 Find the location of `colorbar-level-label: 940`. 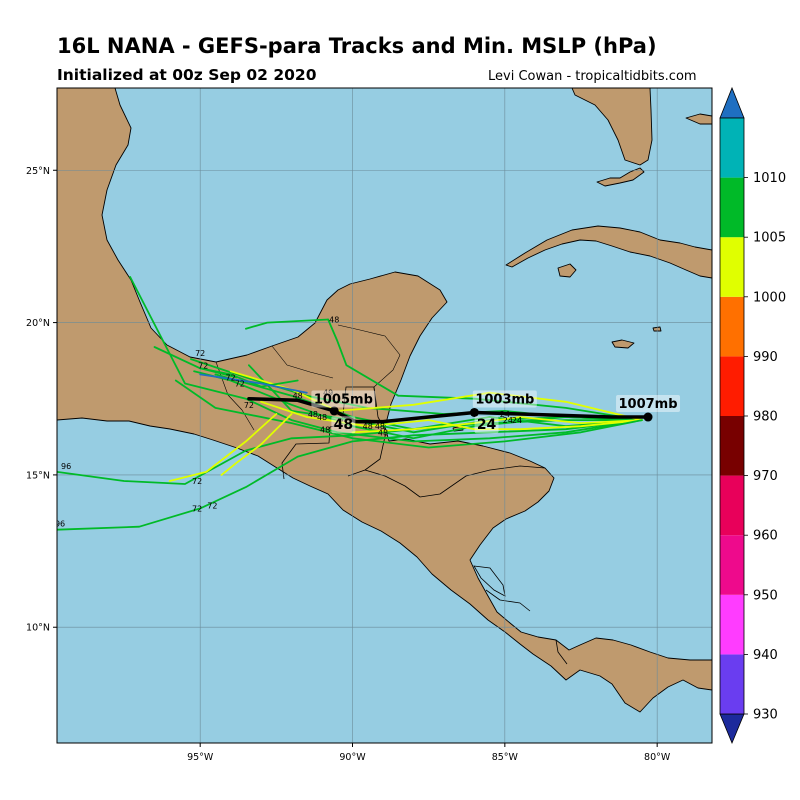

colorbar-level-label: 940 is located at coordinates (765, 655).